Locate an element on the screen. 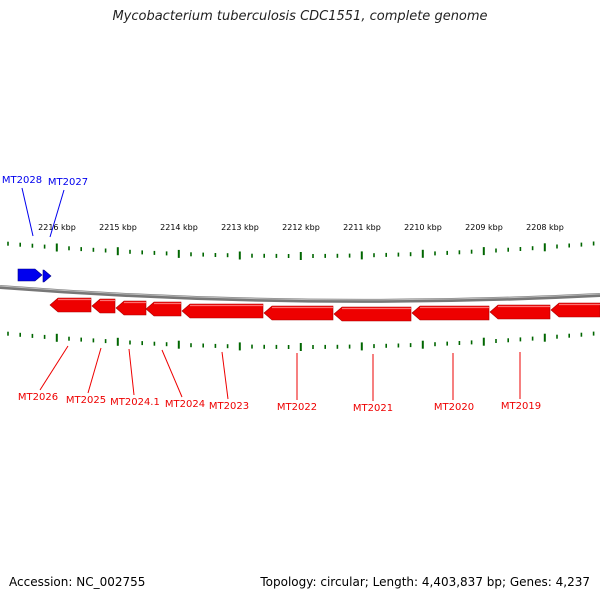  genome-backbone is located at coordinates (300, 294).